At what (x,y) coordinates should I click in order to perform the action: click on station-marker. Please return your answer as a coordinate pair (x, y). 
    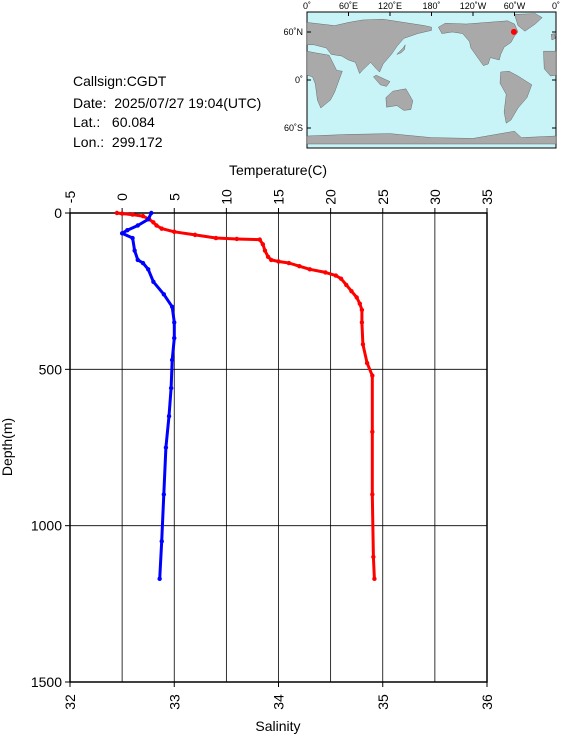
    Looking at the image, I should click on (513, 31).